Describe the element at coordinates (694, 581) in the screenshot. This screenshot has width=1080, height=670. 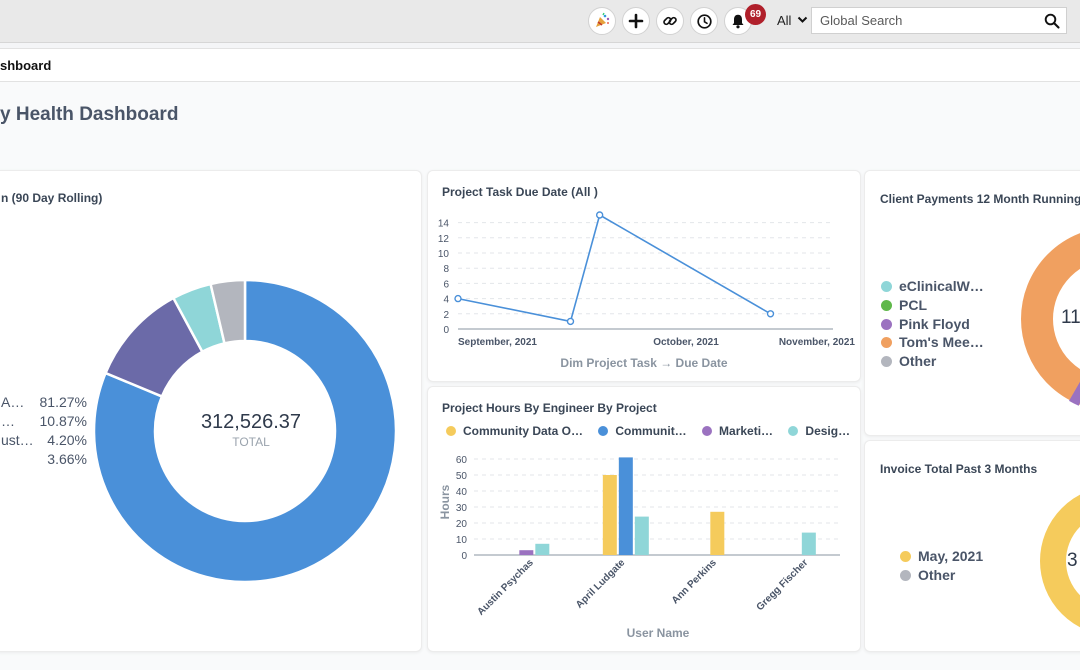
I see `x-tick-label: Ann Perkins` at that location.